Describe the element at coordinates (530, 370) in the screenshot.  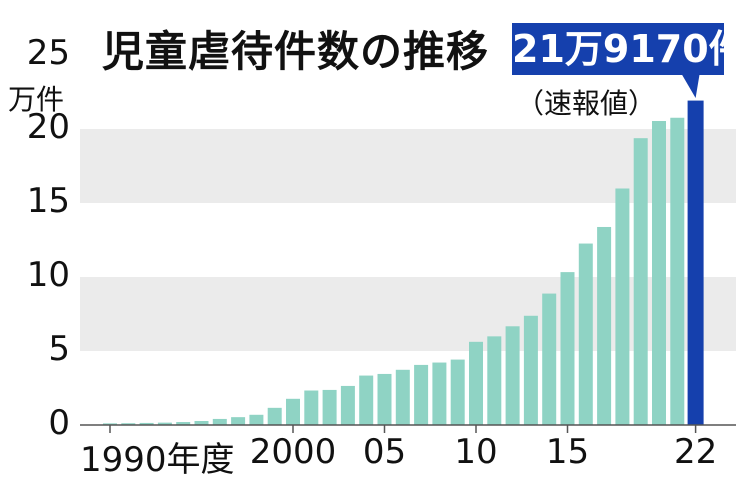
I see `bar-2013` at that location.